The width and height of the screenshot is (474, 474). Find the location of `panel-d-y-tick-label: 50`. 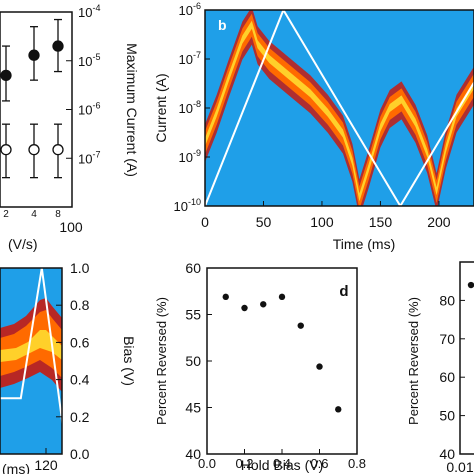

panel-d-y-tick-label: 50 is located at coordinates (193, 361).